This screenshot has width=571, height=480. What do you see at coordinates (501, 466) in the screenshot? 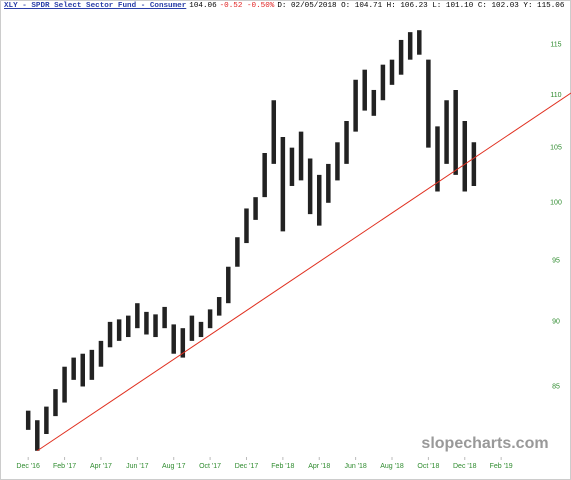
I see `x-tick-label: Feb '19` at bounding box center [501, 466].